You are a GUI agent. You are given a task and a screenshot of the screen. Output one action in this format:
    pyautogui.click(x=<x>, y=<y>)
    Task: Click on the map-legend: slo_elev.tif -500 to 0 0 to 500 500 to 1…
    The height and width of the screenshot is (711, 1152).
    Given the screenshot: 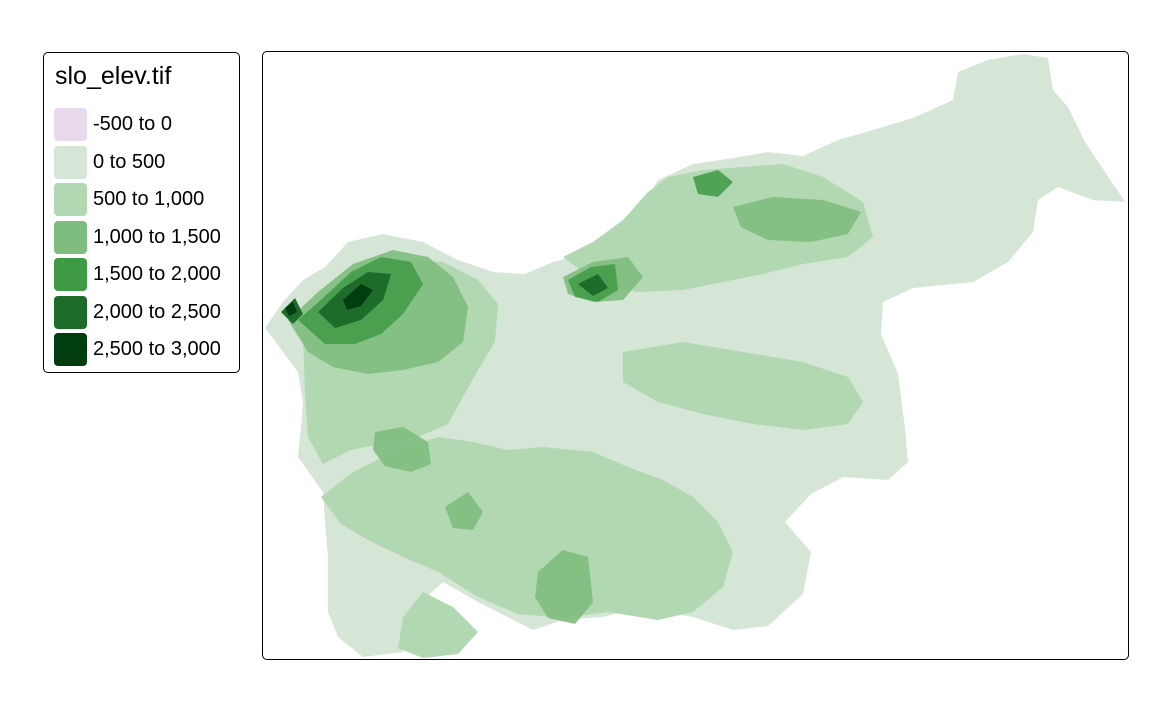 What is the action you would take?
    pyautogui.click(x=141, y=212)
    